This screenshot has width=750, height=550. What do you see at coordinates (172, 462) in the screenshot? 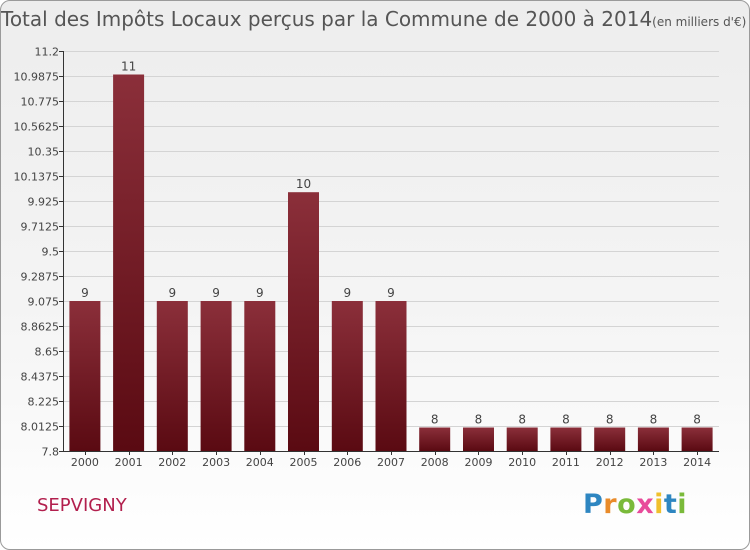
I see `x-tick-label: 2002` at bounding box center [172, 462].